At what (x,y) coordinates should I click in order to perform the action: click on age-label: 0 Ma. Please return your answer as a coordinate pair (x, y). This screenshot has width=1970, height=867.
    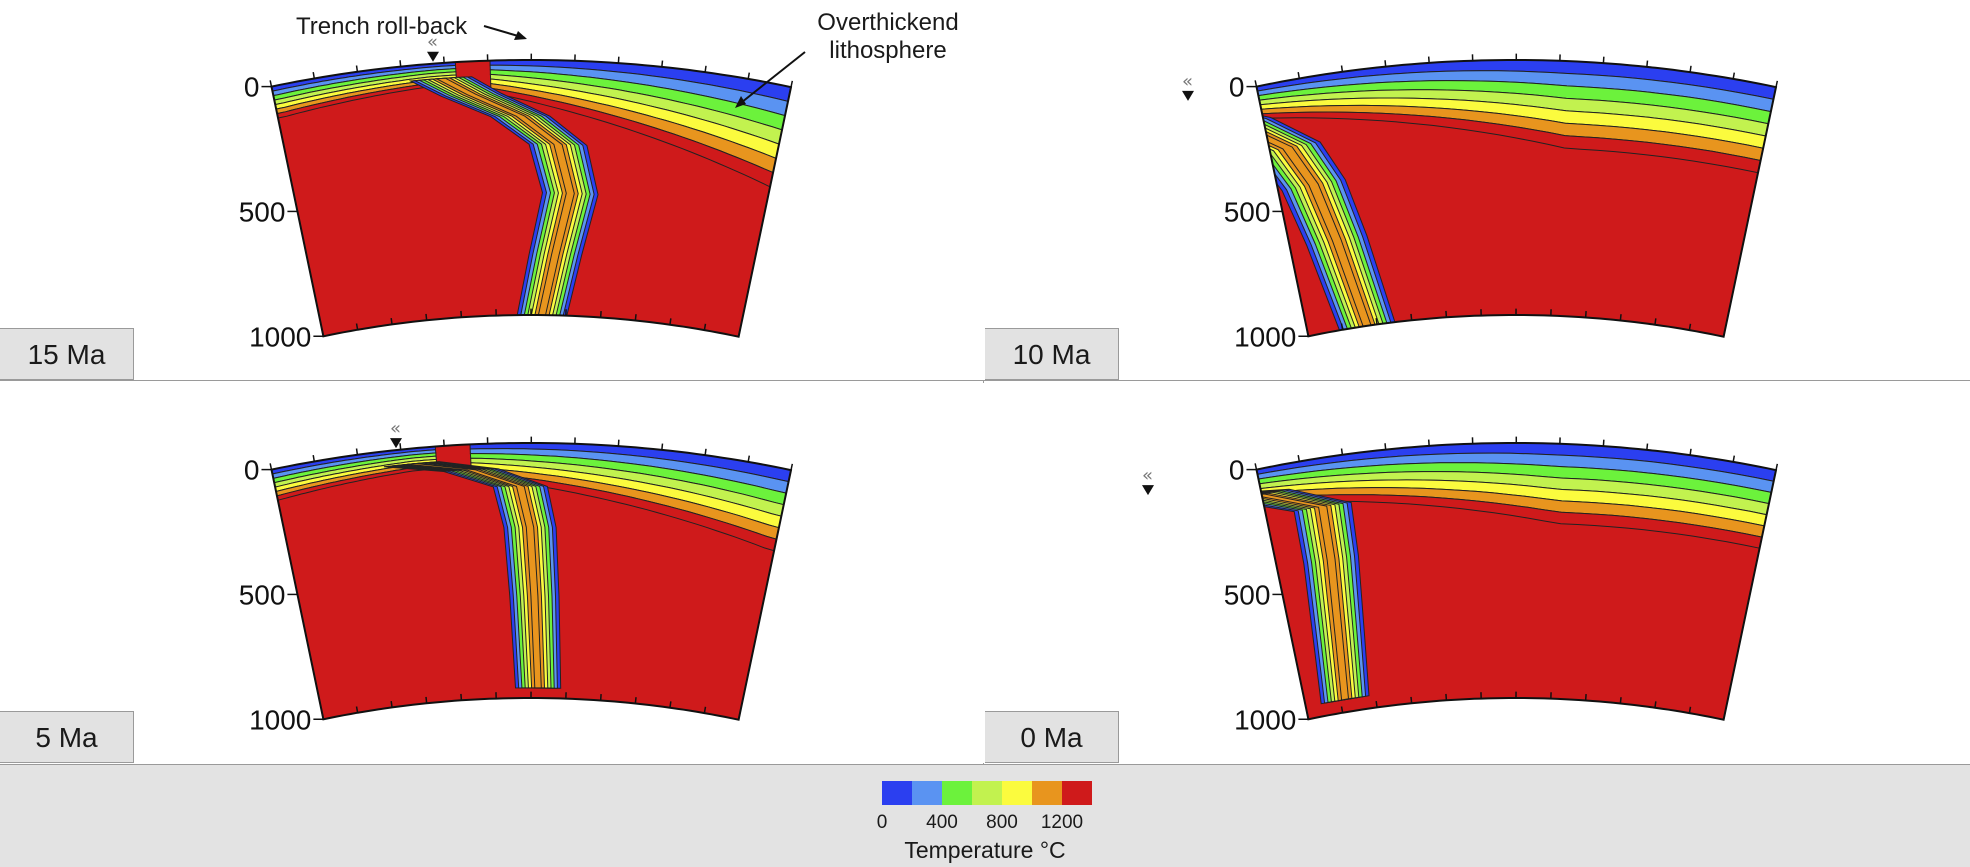
    Looking at the image, I should click on (1052, 737).